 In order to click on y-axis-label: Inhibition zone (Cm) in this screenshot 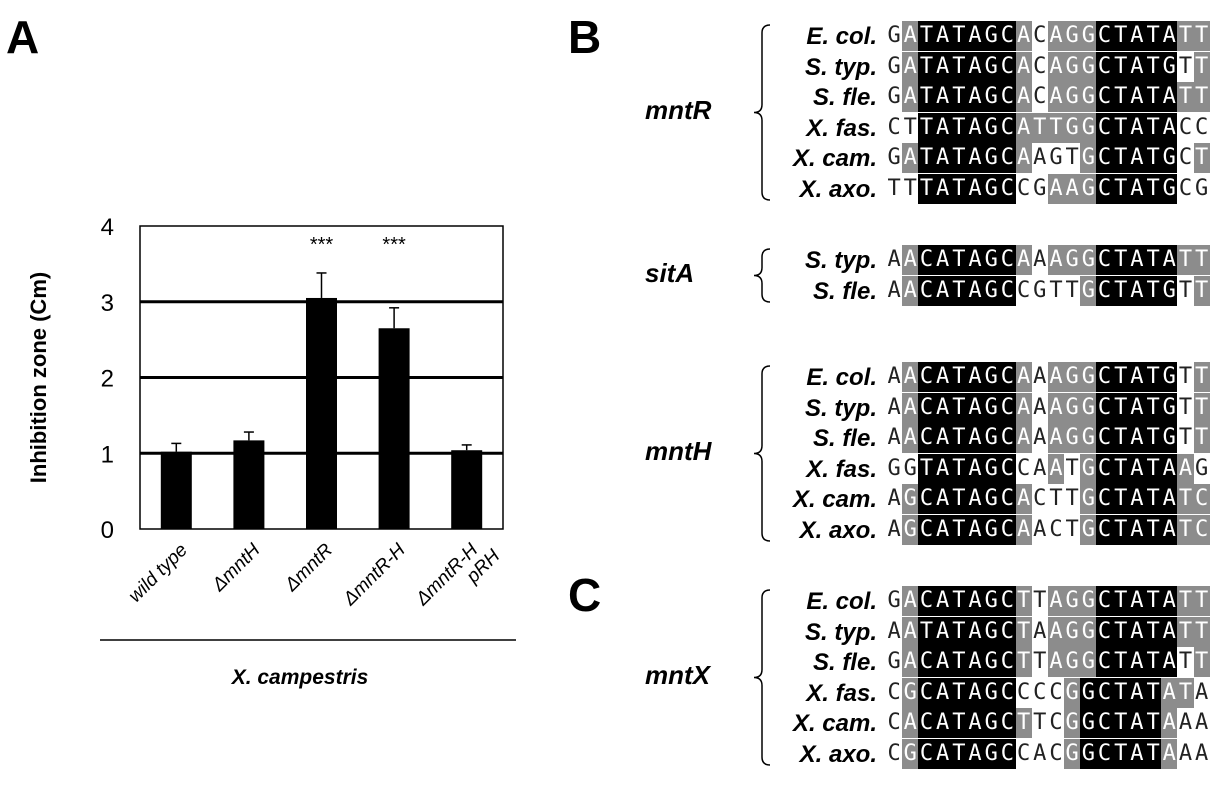, I will do `click(38, 377)`.